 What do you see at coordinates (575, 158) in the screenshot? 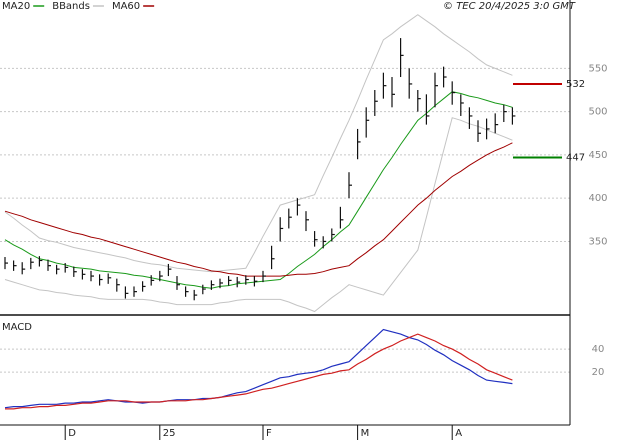
I see `level-label: 447` at bounding box center [575, 158].